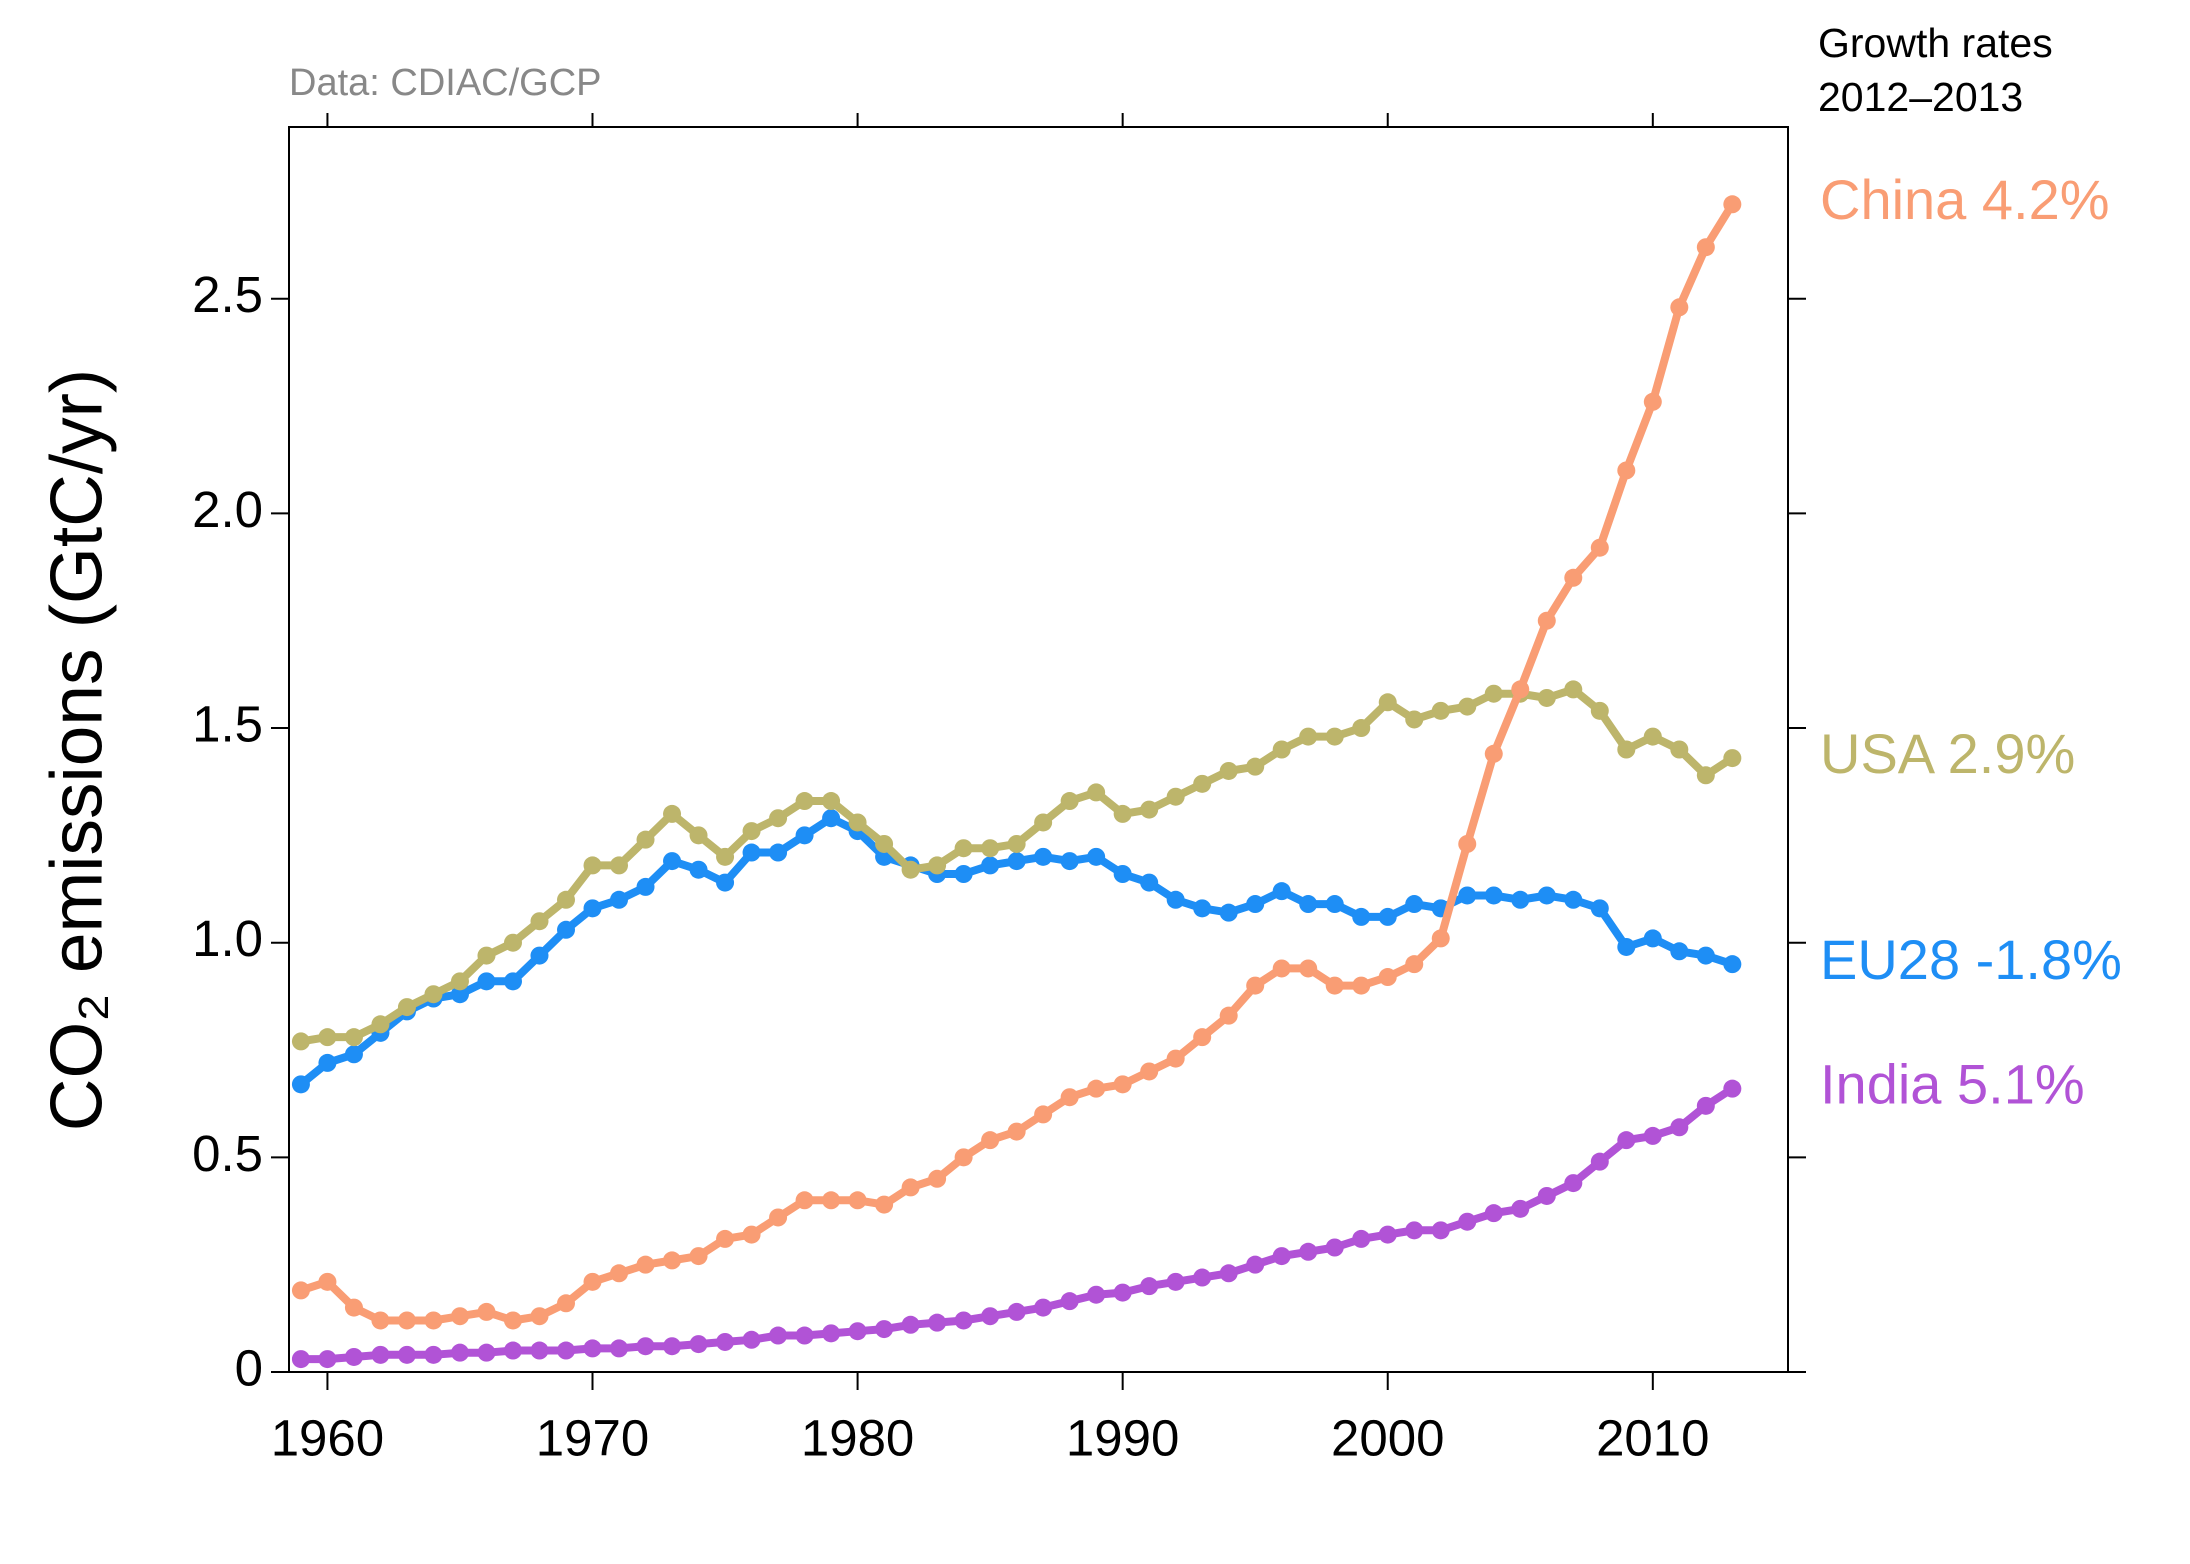 The image size is (2190, 1564). Describe the element at coordinates (227, 294) in the screenshot. I see `y-tick-label: 2.5` at that location.